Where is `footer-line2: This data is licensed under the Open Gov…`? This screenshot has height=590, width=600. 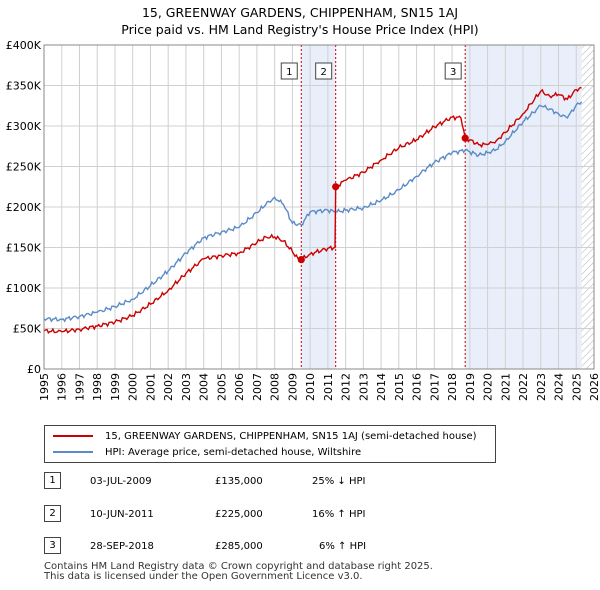 footer-line2: This data is licensed under the Open Gov… is located at coordinates (203, 576).